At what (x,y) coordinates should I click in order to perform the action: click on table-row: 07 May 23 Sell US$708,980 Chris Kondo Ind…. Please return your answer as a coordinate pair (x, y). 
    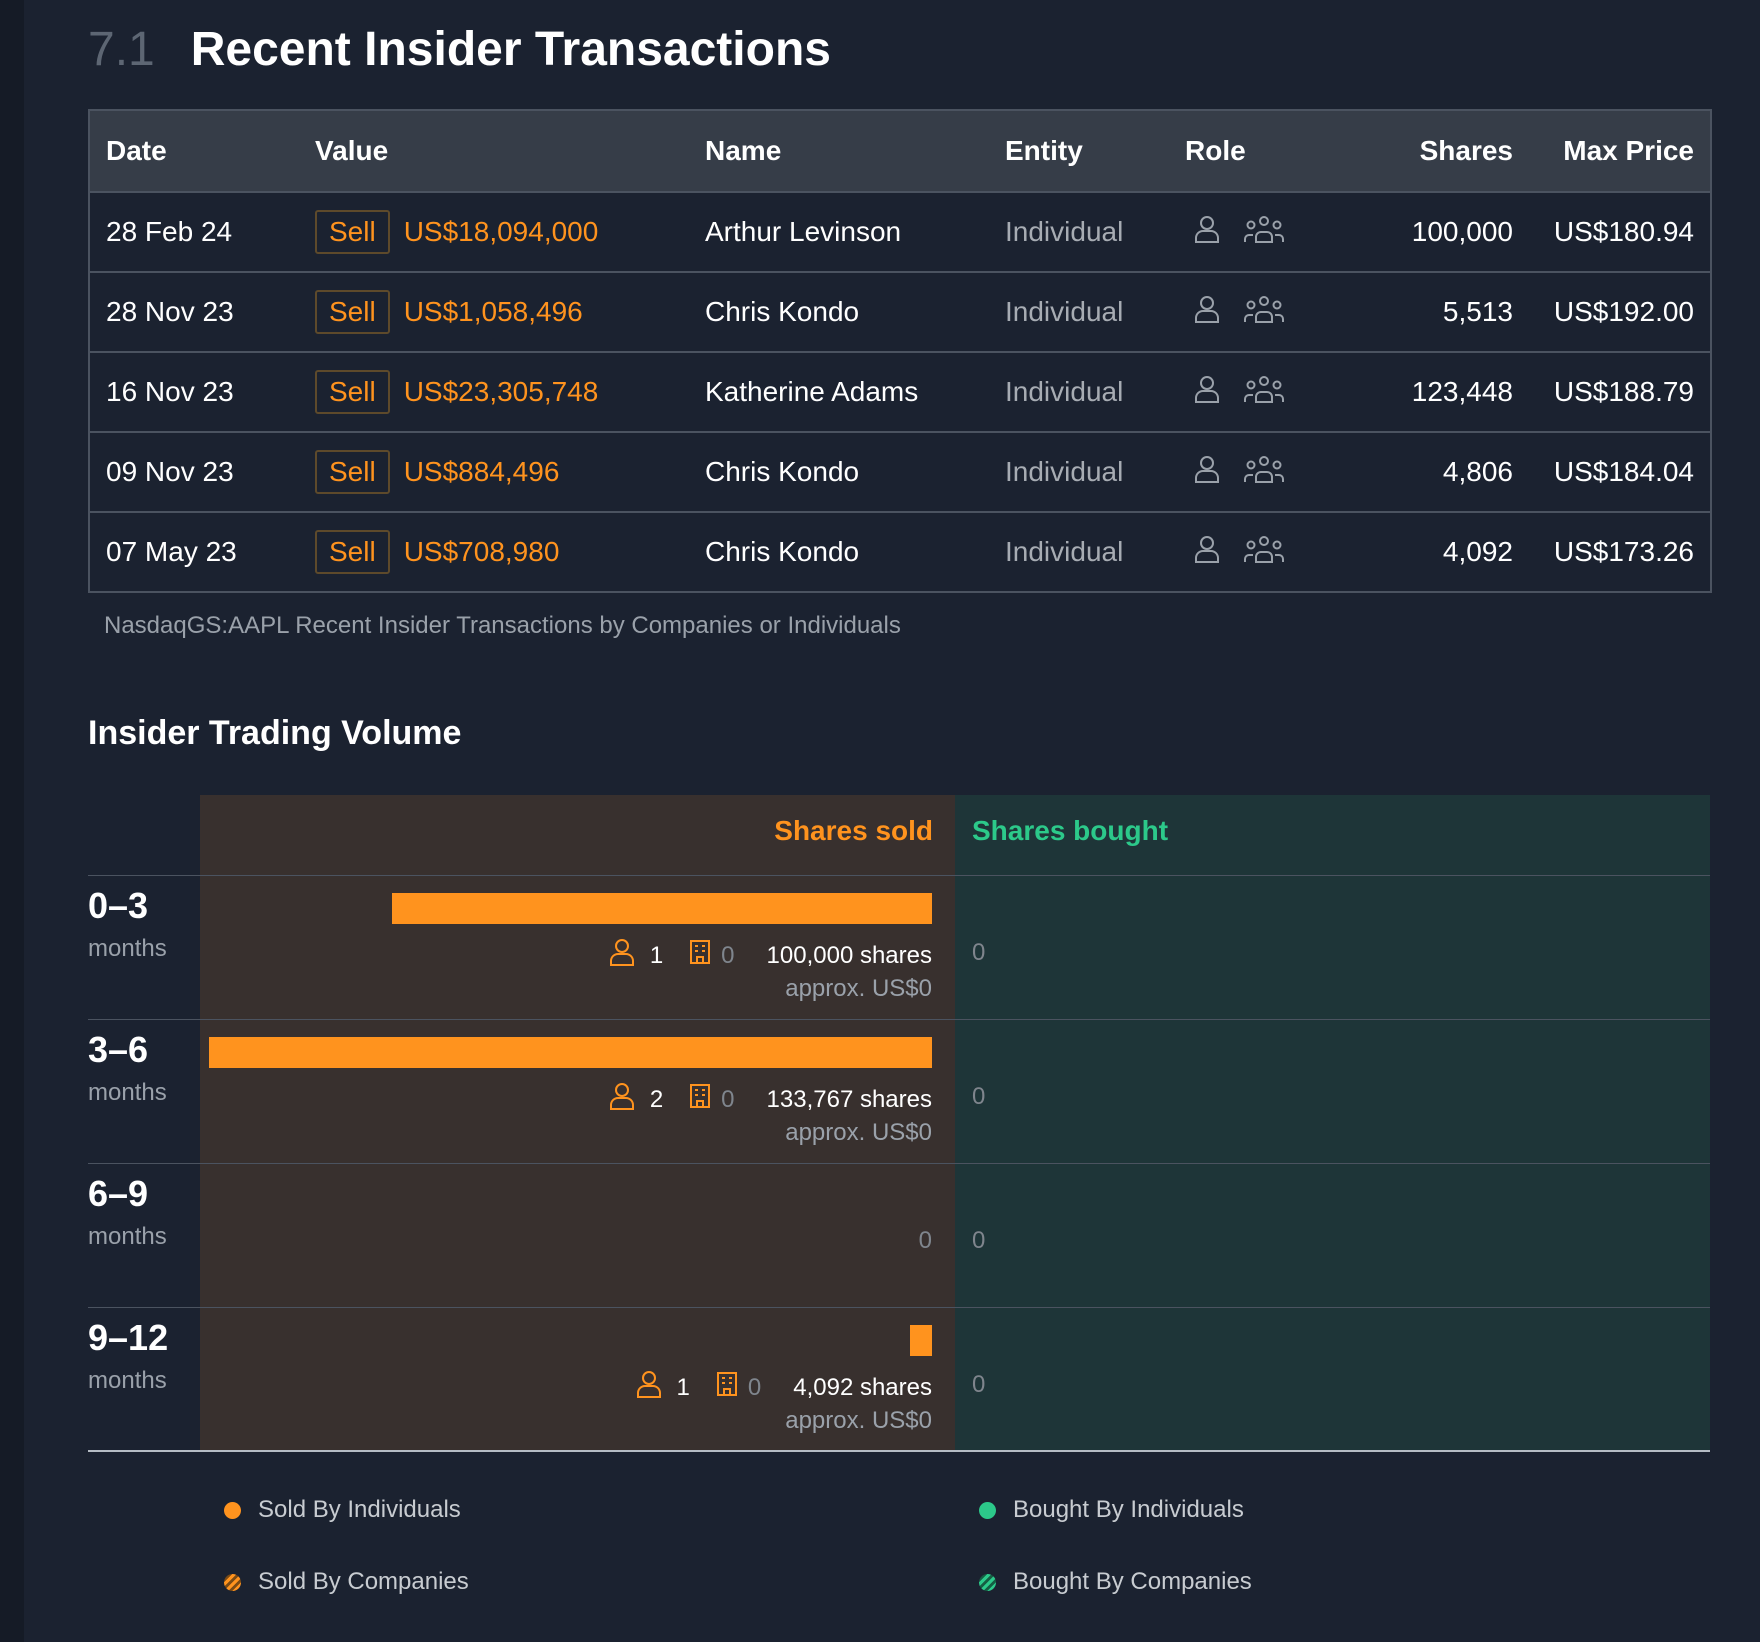
    Looking at the image, I should click on (900, 552).